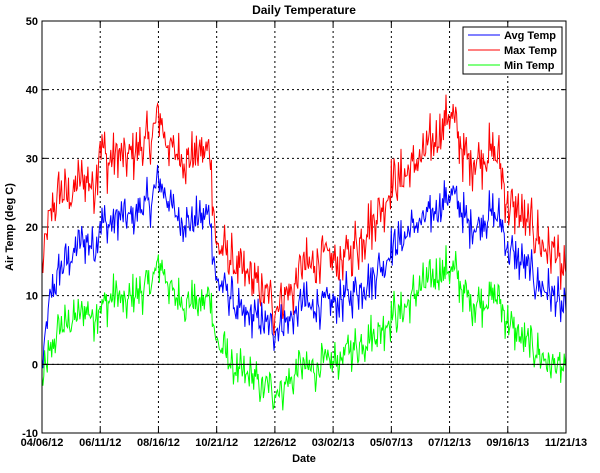 The height and width of the screenshot is (473, 600). What do you see at coordinates (32, 91) in the screenshot?
I see `y-tick-label: 40` at bounding box center [32, 91].